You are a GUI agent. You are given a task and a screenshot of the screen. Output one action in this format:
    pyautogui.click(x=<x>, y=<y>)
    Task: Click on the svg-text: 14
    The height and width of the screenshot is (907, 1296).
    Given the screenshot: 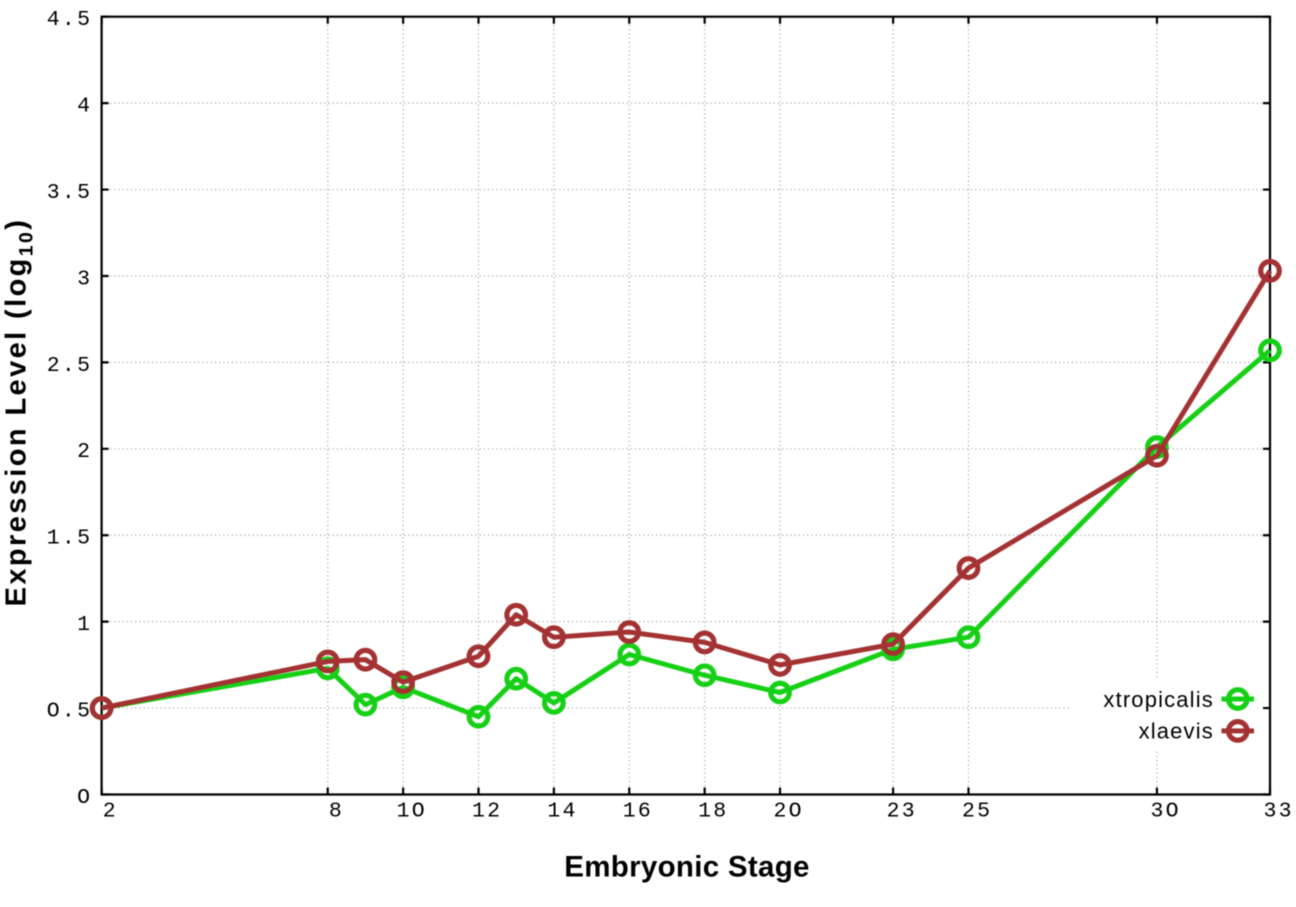 What is the action you would take?
    pyautogui.click(x=562, y=812)
    